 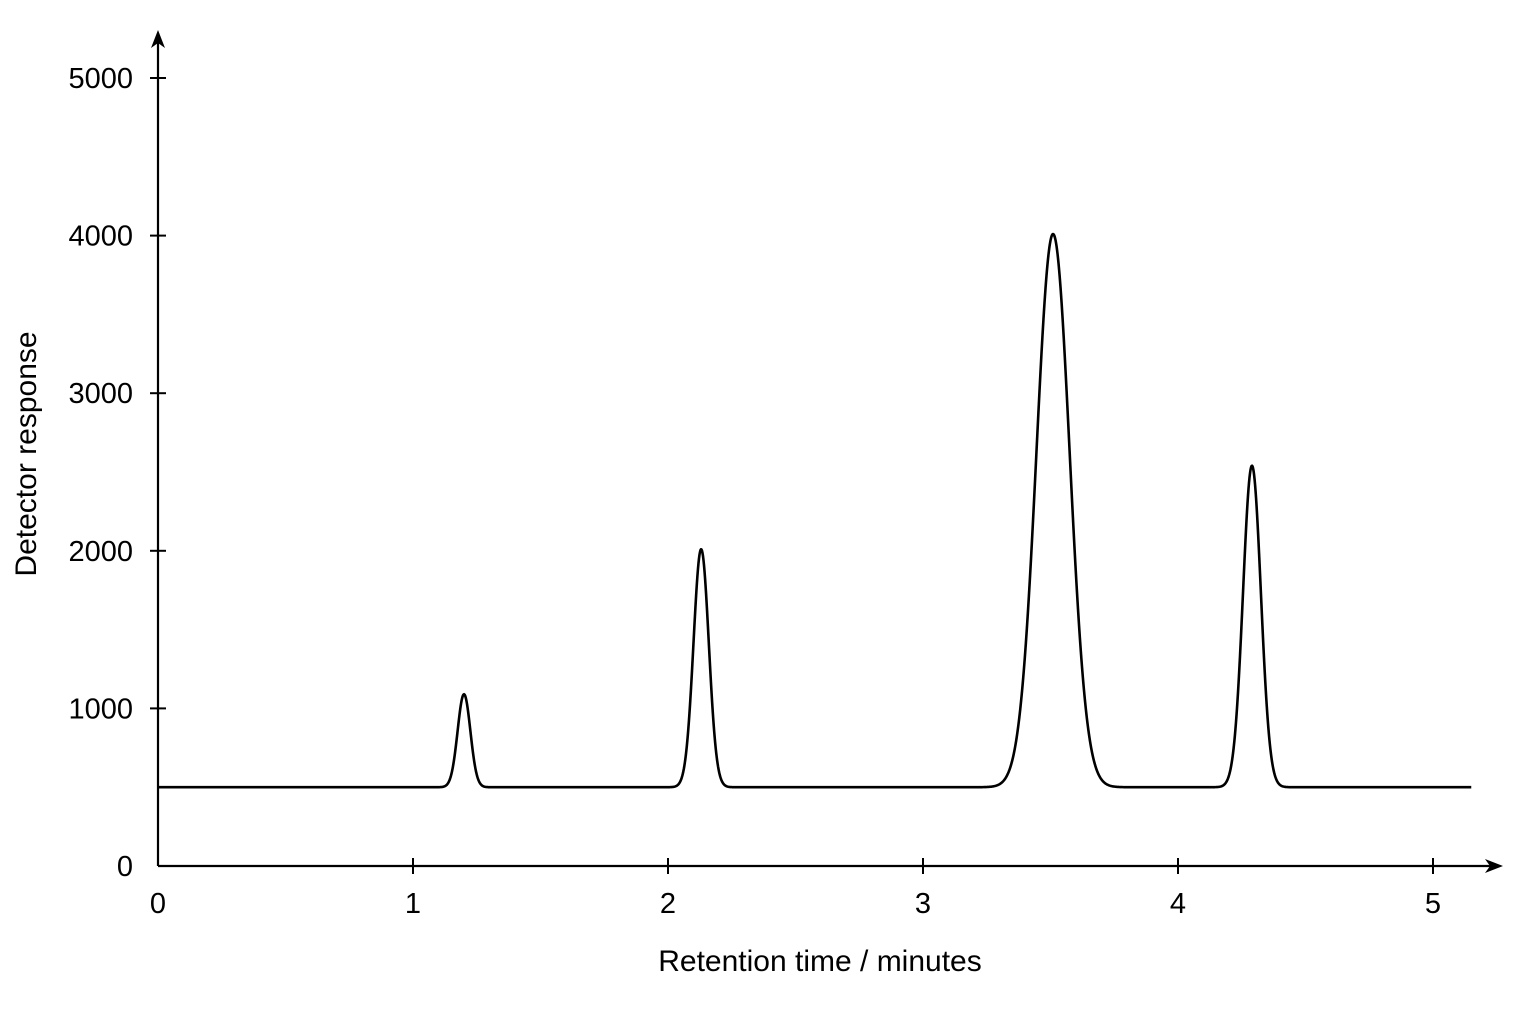 What do you see at coordinates (795, 889) in the screenshot?
I see `x-ticks: 0 1 2 3 4 5` at bounding box center [795, 889].